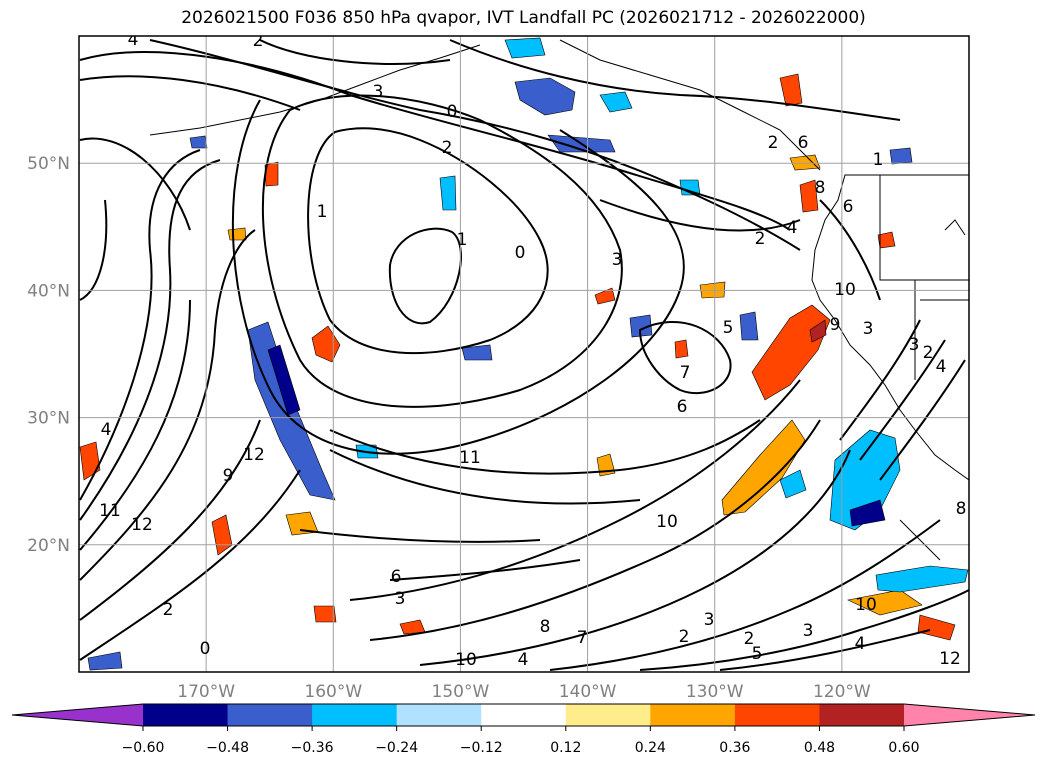 The height and width of the screenshot is (765, 1047). What do you see at coordinates (481, 748) in the screenshot?
I see `colorbar-tick-label: −0.12` at bounding box center [481, 748].